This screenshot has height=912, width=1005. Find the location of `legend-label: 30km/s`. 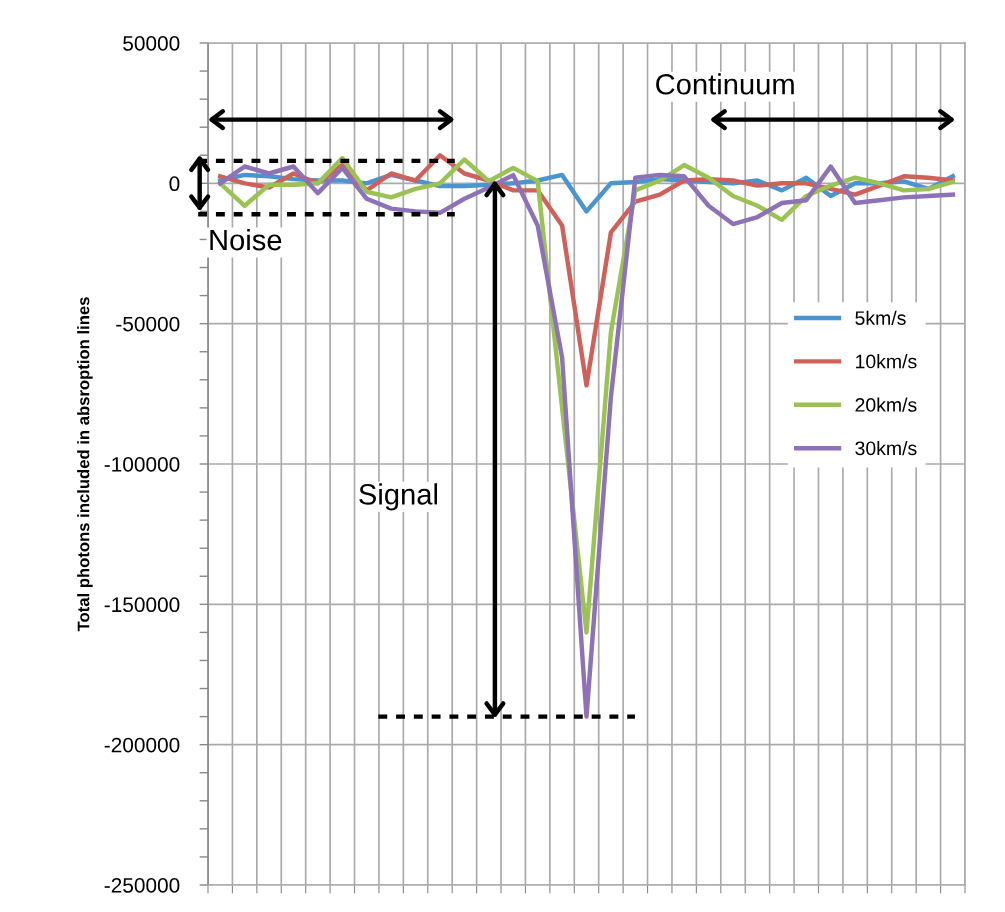

legend-label: 30km/s is located at coordinates (886, 448).